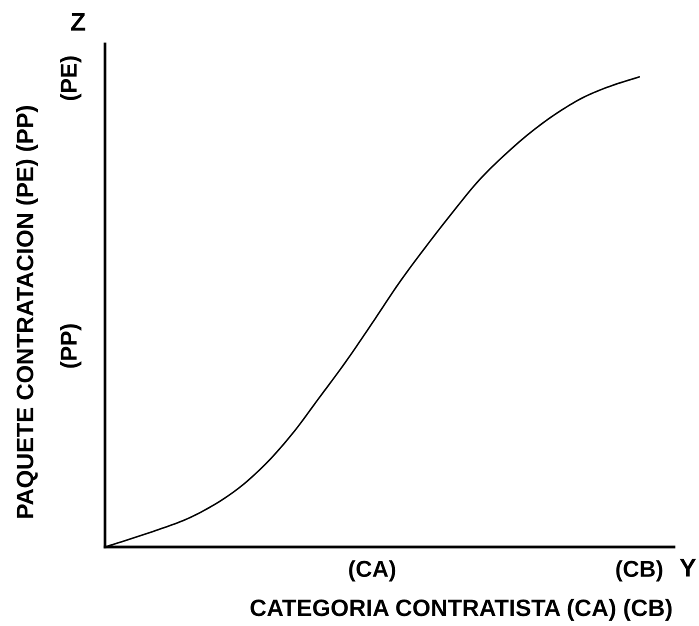 The width and height of the screenshot is (699, 626). Describe the element at coordinates (461, 609) in the screenshot. I see `x-axis-title: CATEGORIA CONTRATISTA (CA) (CB)` at that location.